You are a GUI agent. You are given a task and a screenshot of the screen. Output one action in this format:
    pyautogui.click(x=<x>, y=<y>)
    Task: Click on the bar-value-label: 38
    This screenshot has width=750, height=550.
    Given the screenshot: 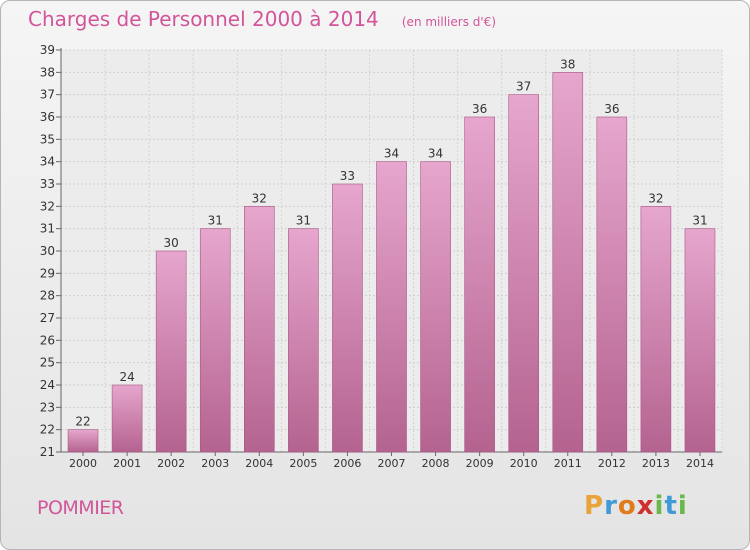 What is the action you would take?
    pyautogui.click(x=567, y=64)
    